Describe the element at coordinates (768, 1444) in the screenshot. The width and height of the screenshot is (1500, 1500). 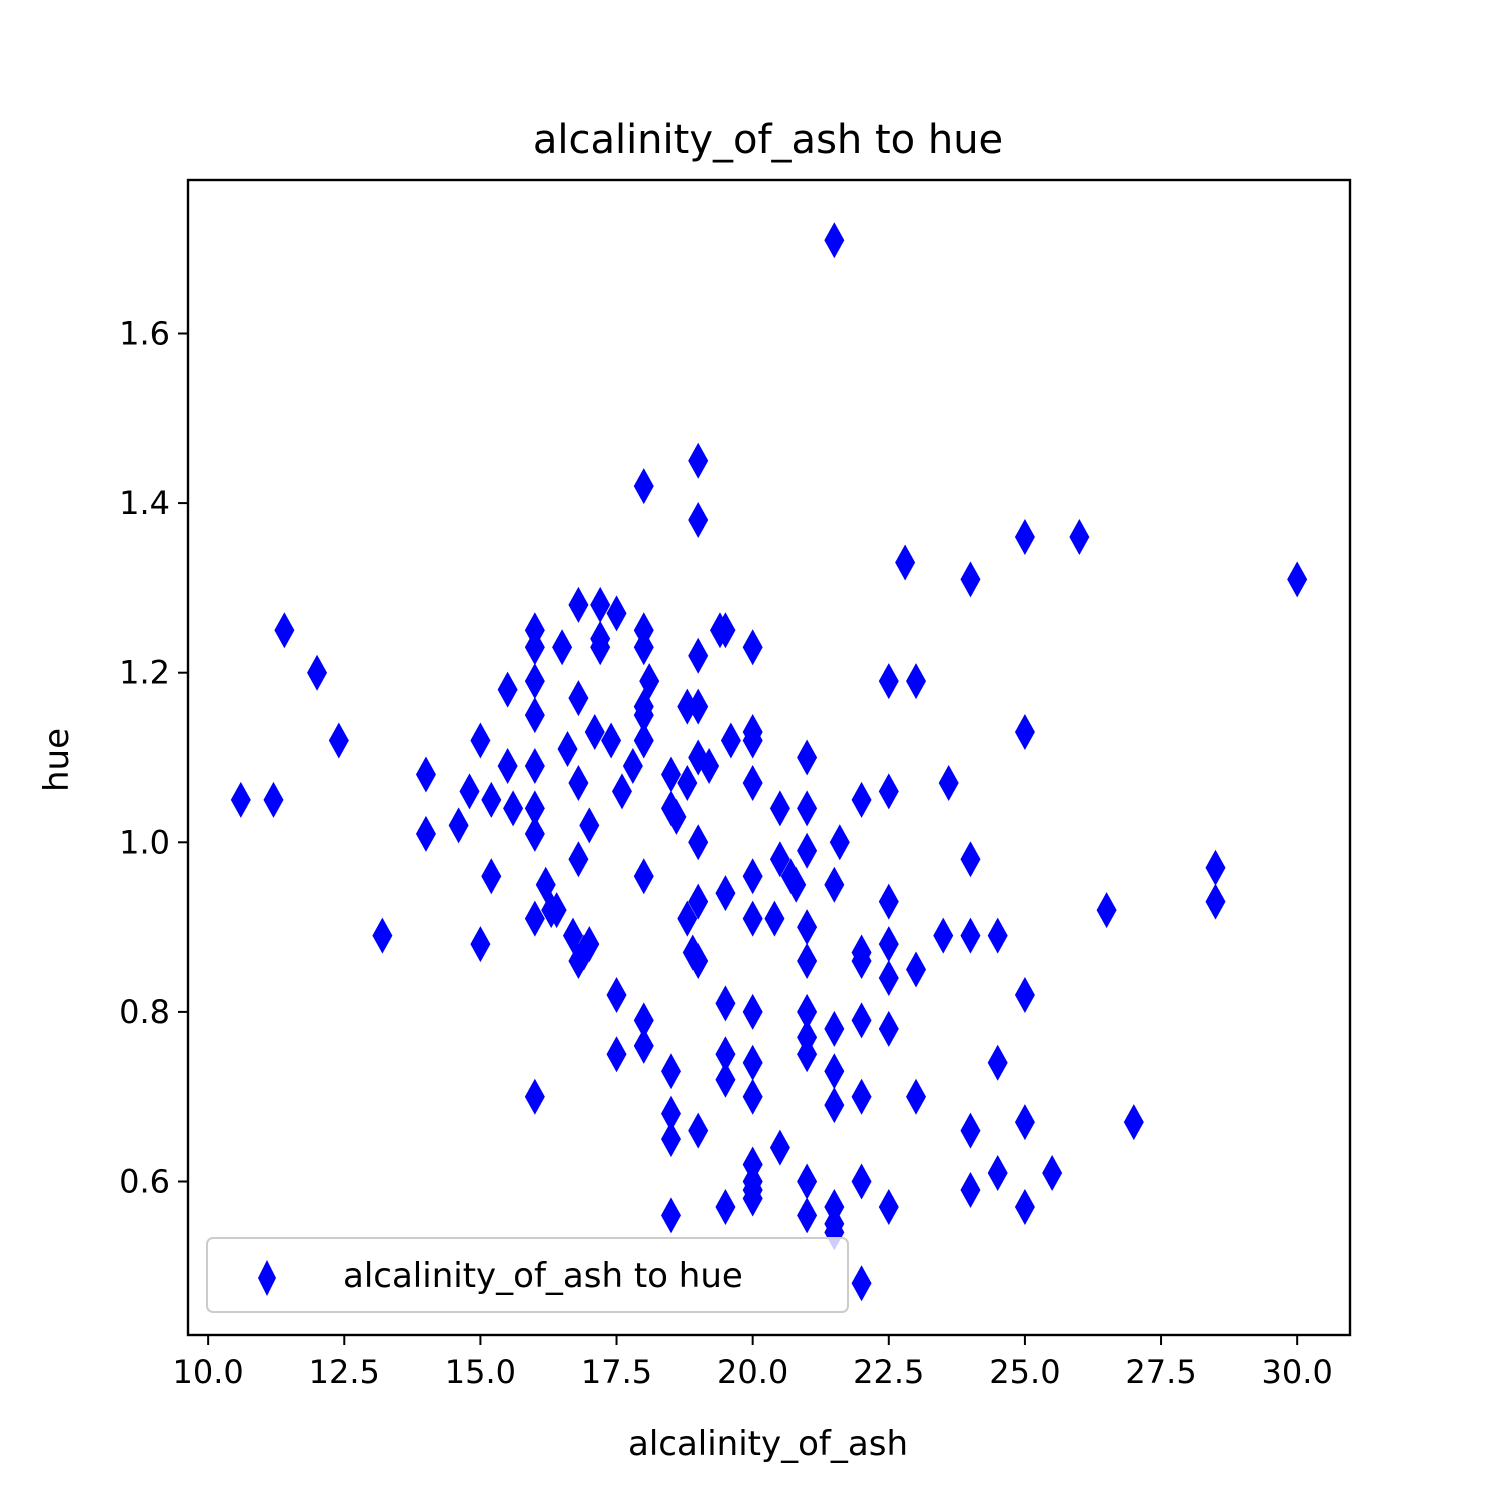
I see `x-axis-label: alcalinity_of_ash` at that location.